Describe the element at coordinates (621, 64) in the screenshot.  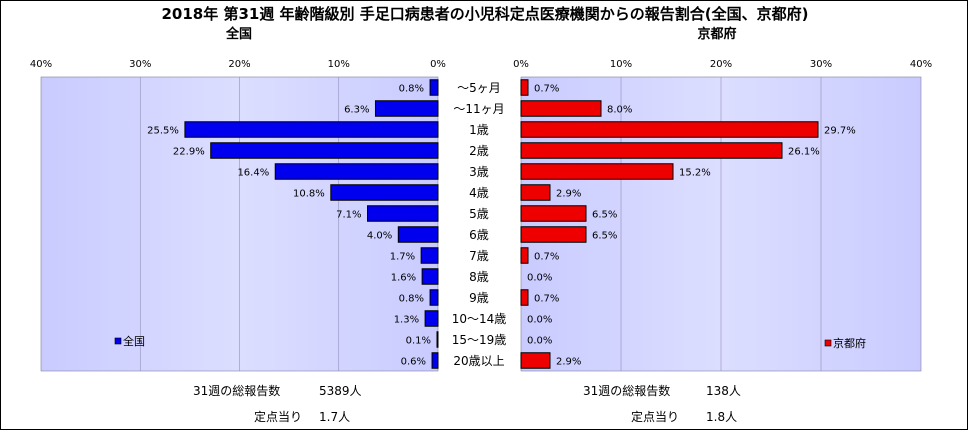
I see `tick-label-kyoto: 10%` at that location.